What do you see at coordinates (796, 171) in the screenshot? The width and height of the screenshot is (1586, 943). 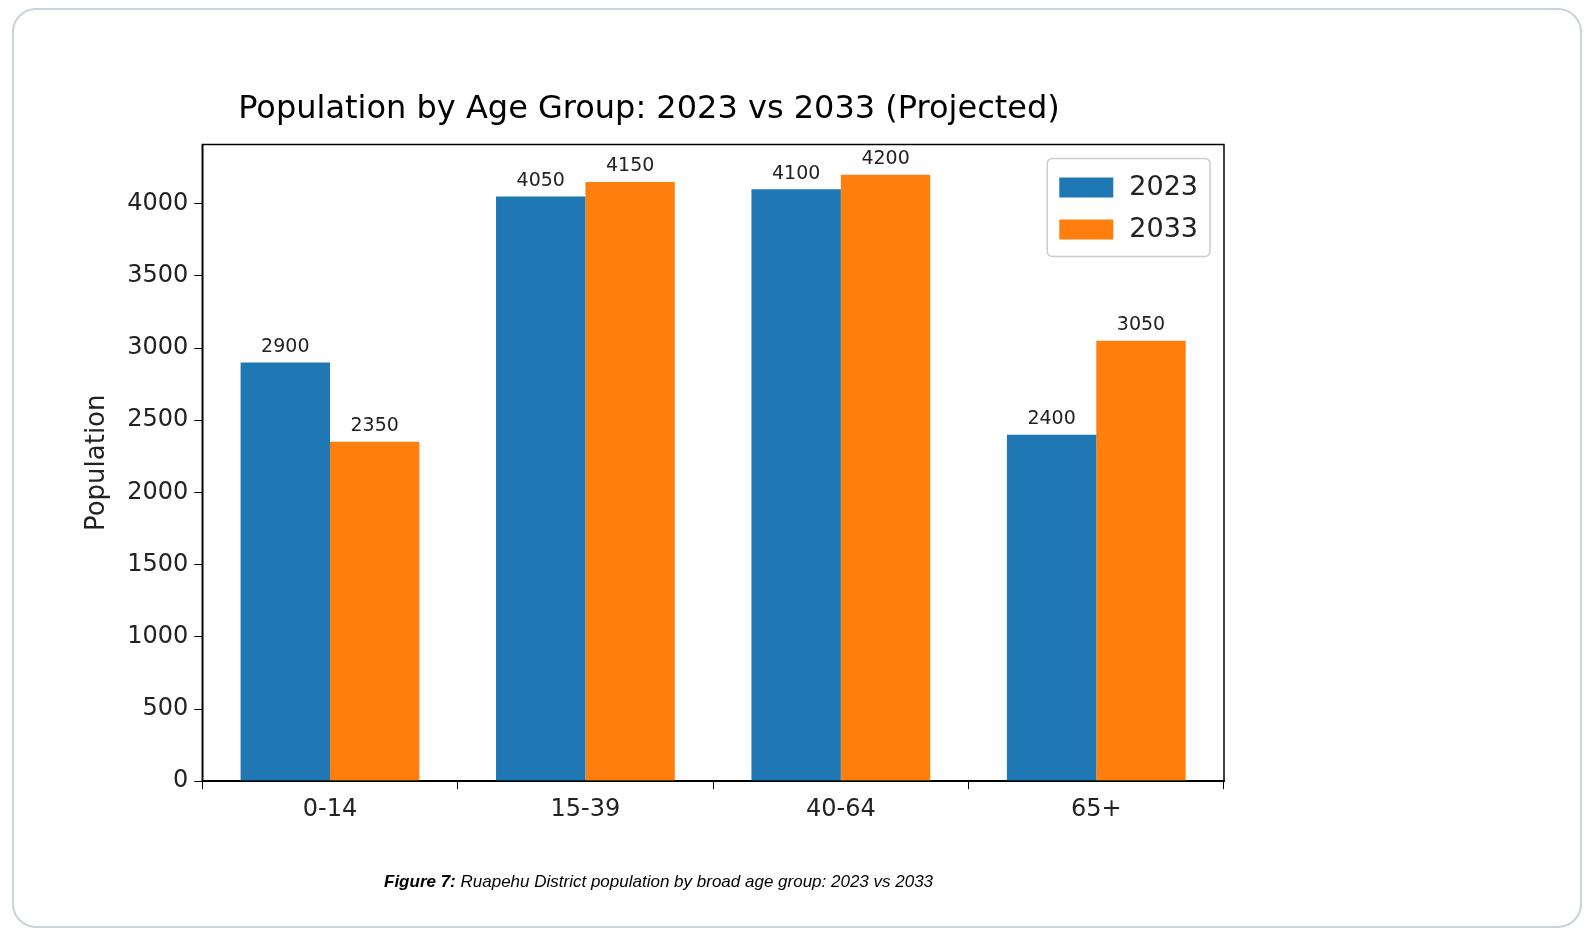 I see `data-label: 4100` at bounding box center [796, 171].